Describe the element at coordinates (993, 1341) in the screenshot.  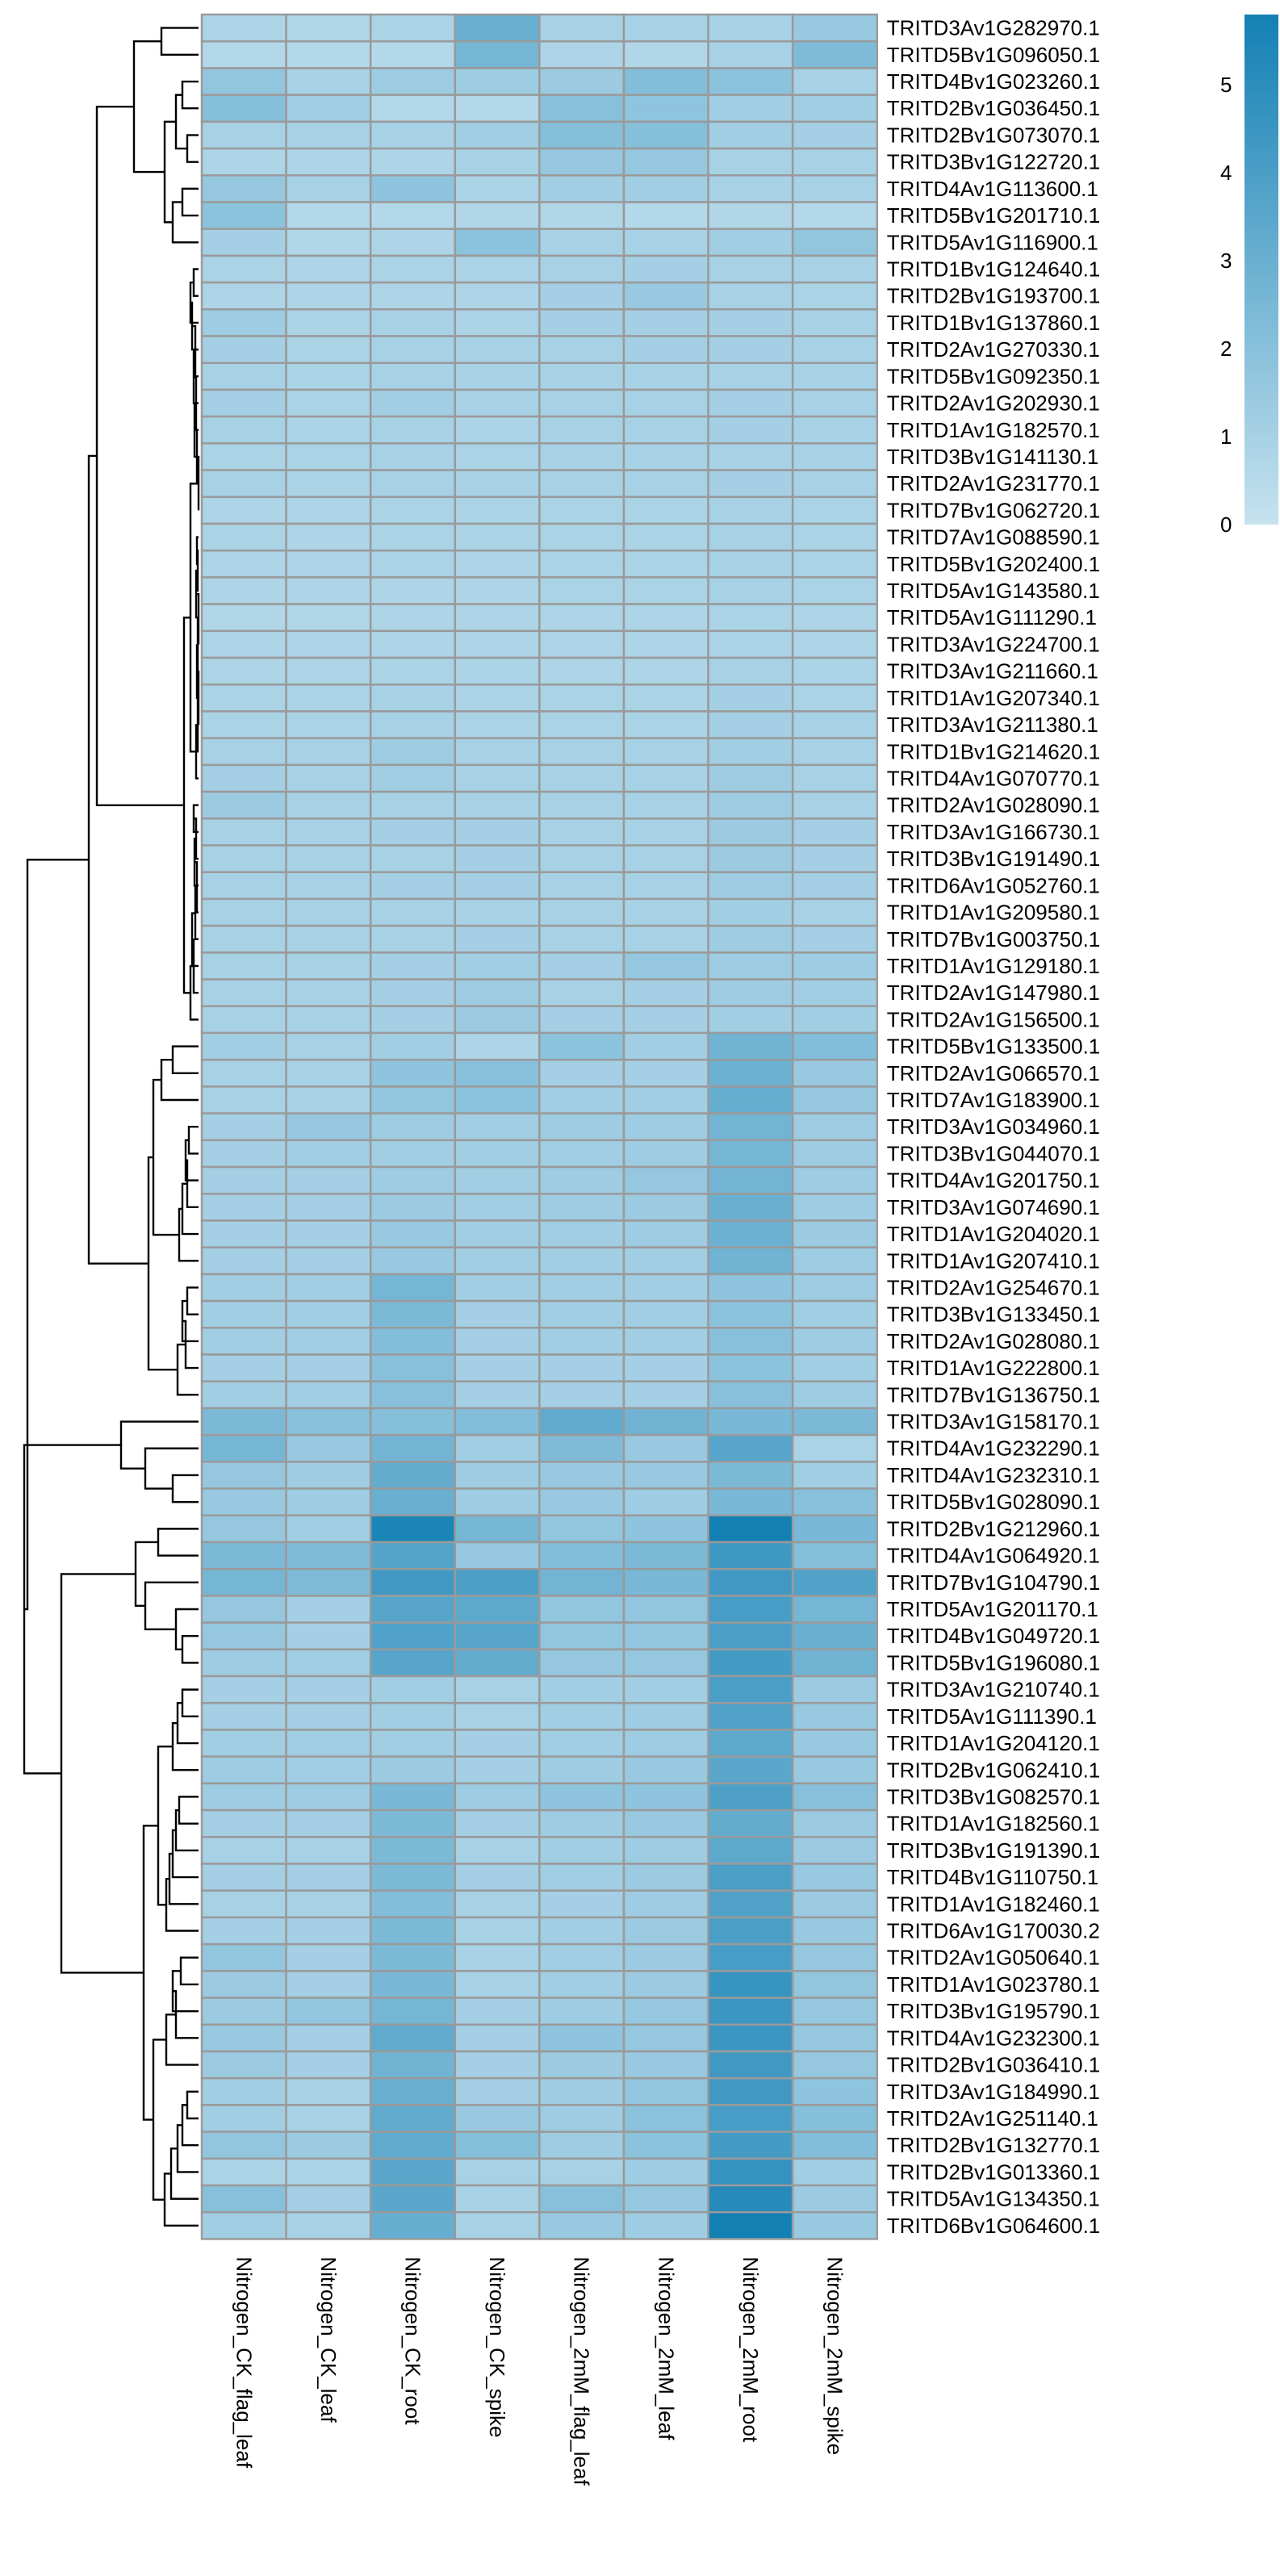
I see `row-label: TRITD2Av1G028080.1` at that location.